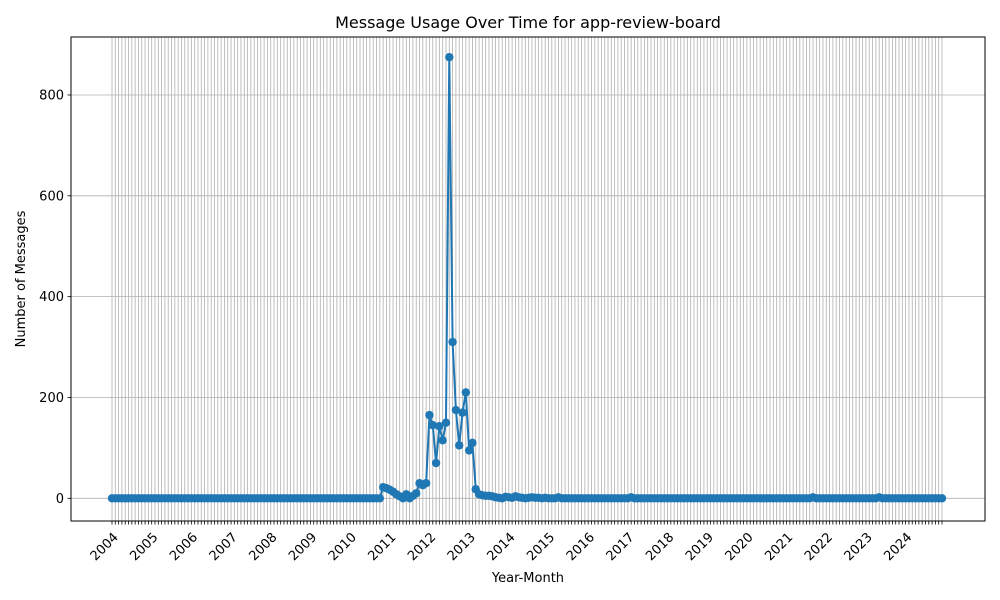 This screenshot has height=600, width=1000. Describe the element at coordinates (51, 95) in the screenshot. I see `y-tick-label: 800` at that location.